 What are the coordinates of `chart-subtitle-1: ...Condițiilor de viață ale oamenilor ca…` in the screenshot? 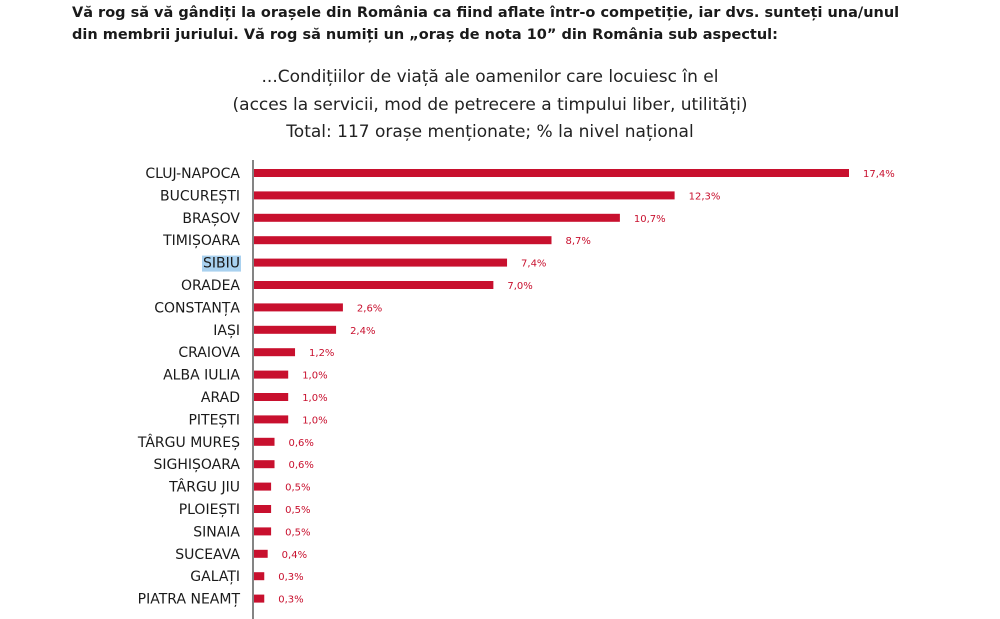 It's located at (490, 77).